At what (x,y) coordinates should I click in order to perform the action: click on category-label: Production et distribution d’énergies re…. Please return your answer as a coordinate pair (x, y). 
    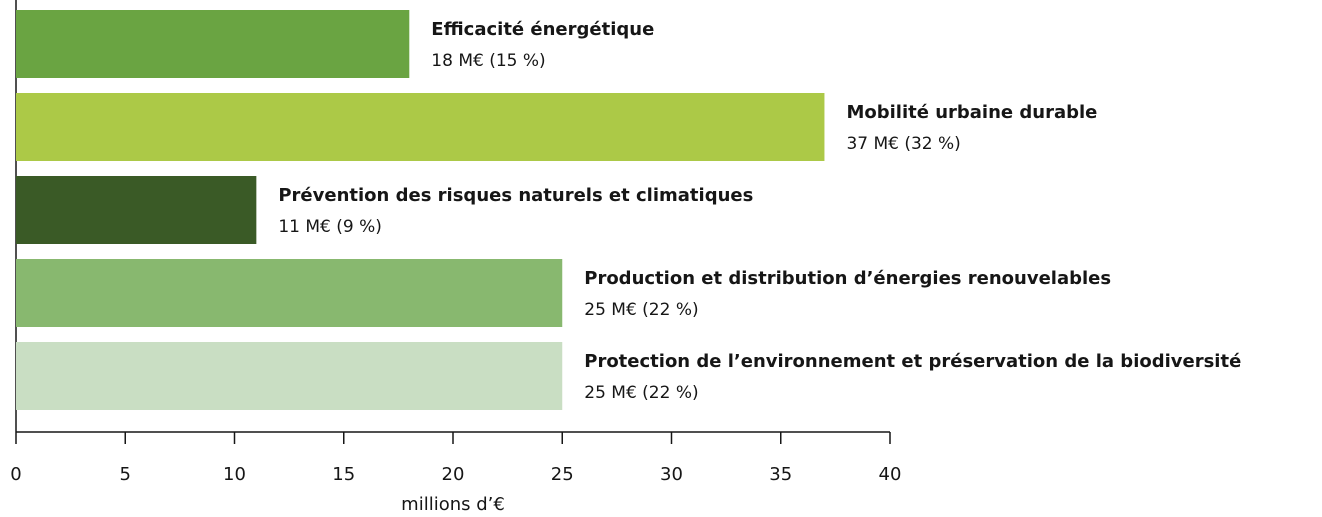
    Looking at the image, I should click on (847, 278).